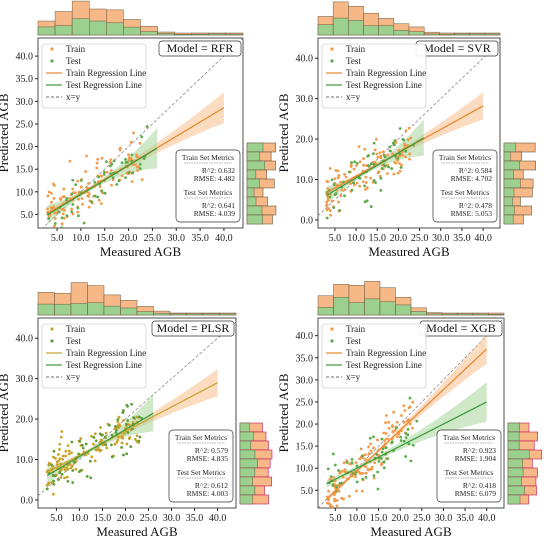  What do you see at coordinates (409, 130) in the screenshot?
I see `plot-content` at bounding box center [409, 130].